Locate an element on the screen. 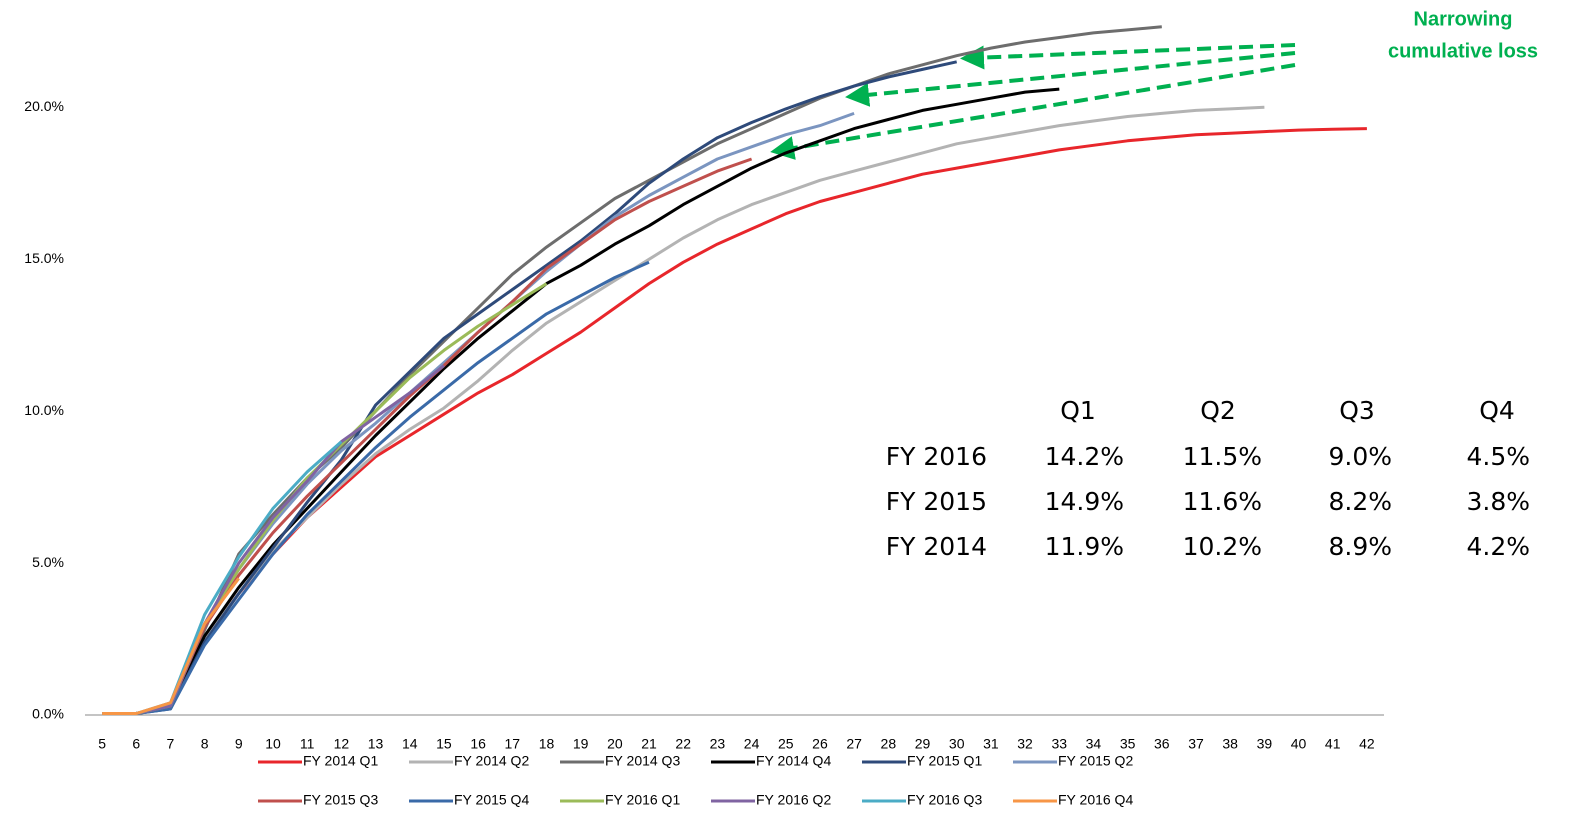 Image resolution: width=1571 pixels, height=839 pixels. x-tick-label: 38 is located at coordinates (1230, 744).